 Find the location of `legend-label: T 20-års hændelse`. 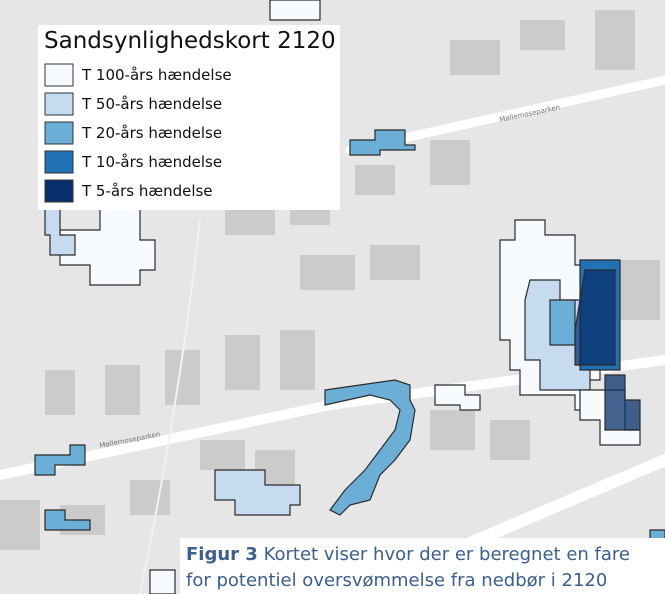

legend-label: T 20-års hændelse is located at coordinates (151, 133).